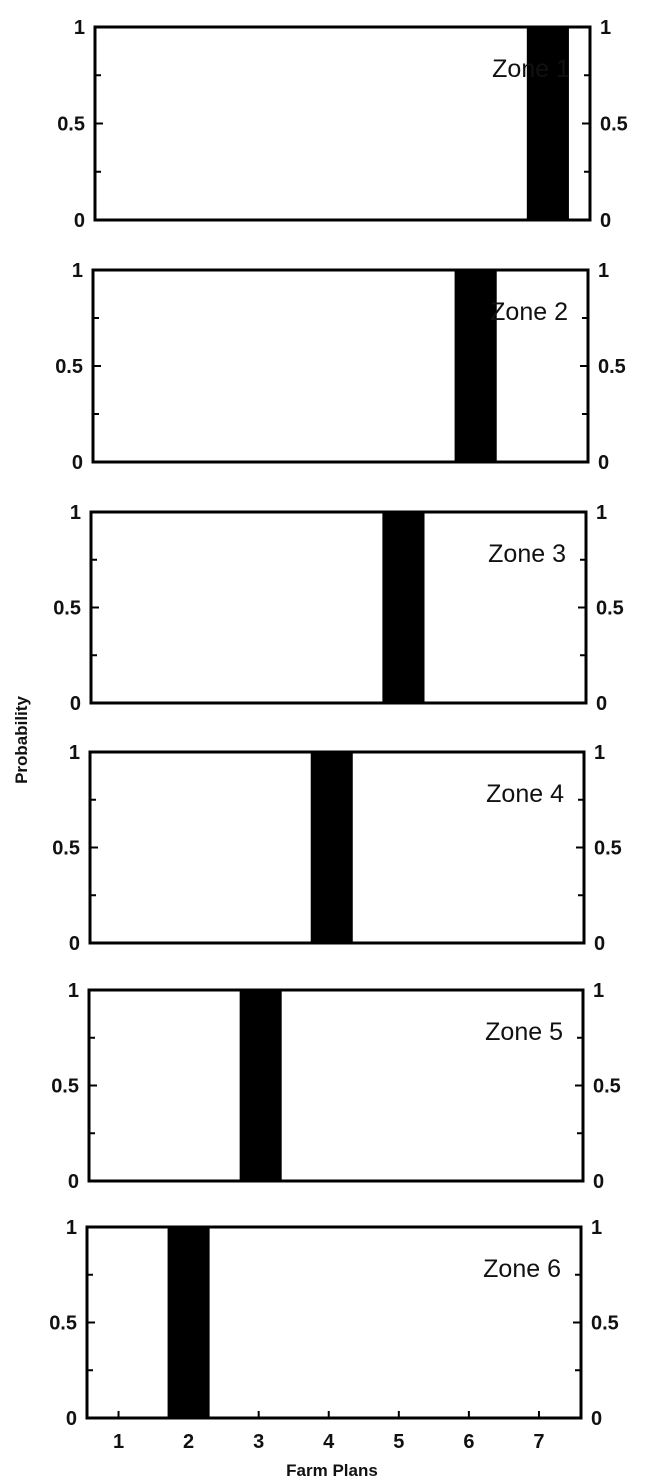  What do you see at coordinates (258, 1442) in the screenshot?
I see `x-tick-label: 3` at bounding box center [258, 1442].